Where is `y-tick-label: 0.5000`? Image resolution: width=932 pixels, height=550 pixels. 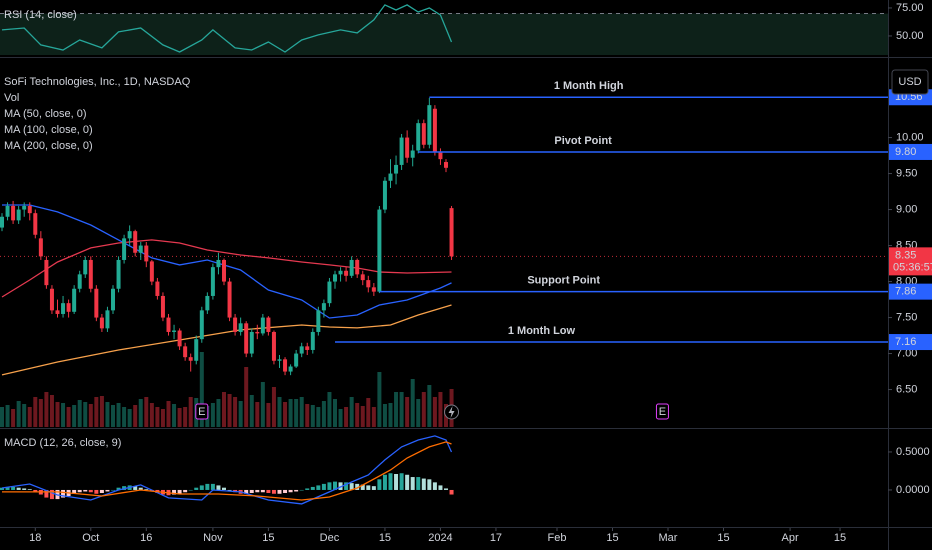 y-tick-label: 0.5000 is located at coordinates (913, 452).